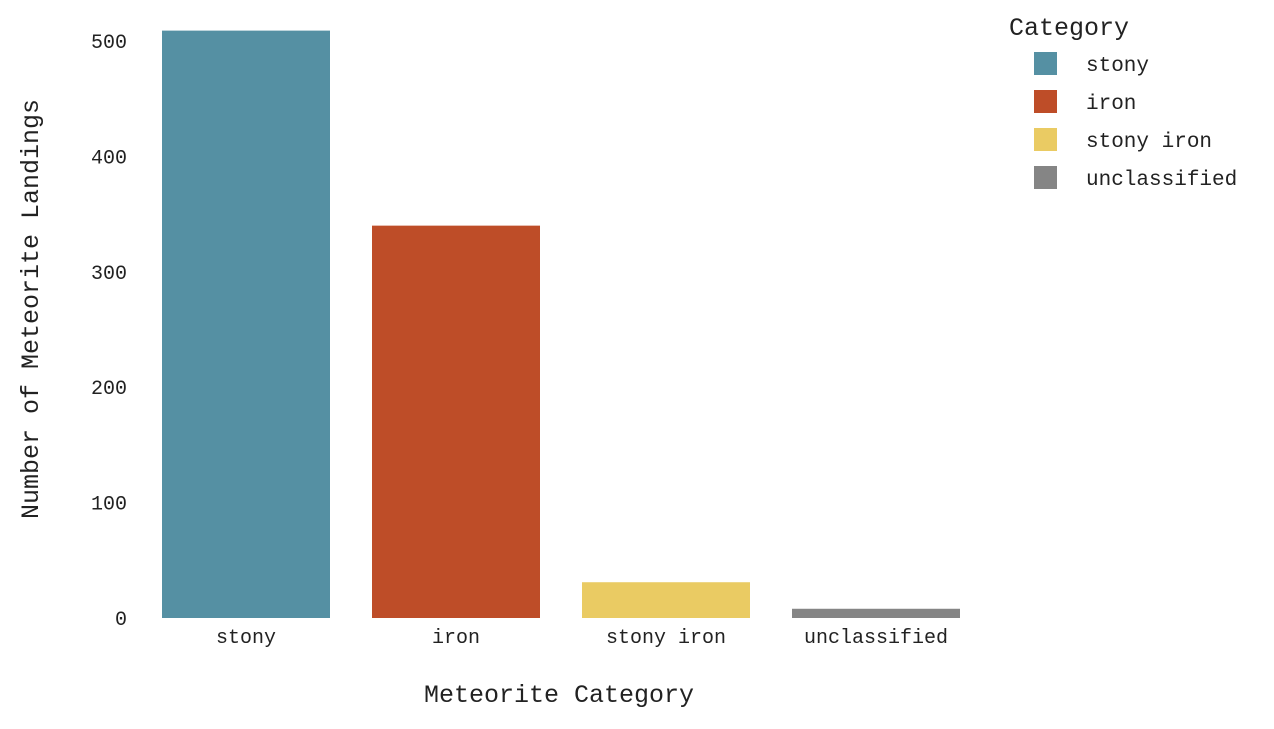 This screenshot has height=729, width=1274. Describe the element at coordinates (31, 309) in the screenshot. I see `y-axis-title: Number of Meteorite Landings` at that location.